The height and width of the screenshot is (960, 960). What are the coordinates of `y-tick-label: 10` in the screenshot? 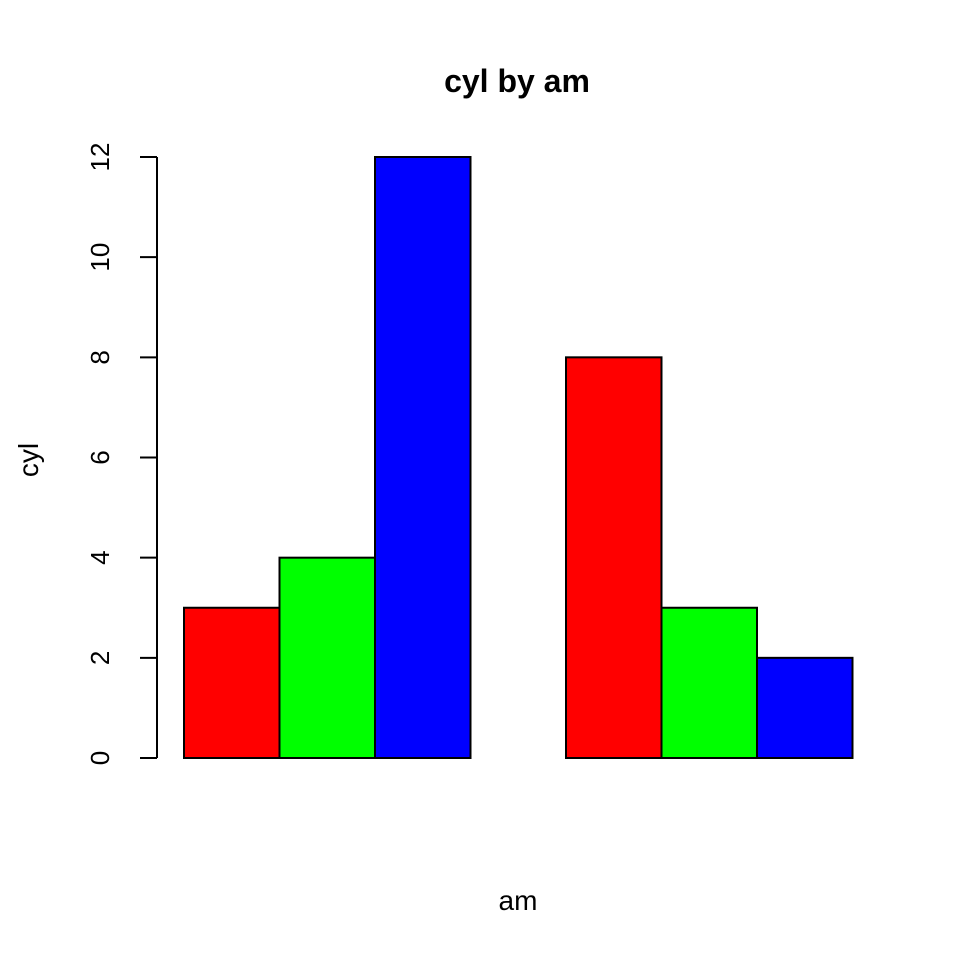 It's located at (100, 257).